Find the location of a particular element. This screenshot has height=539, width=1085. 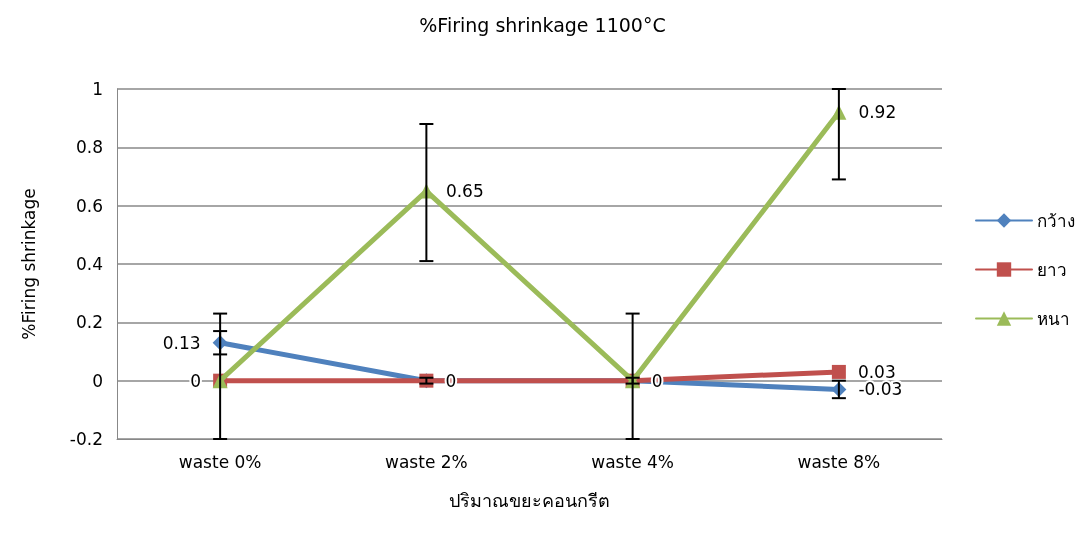

x-tick-label: waste 2% is located at coordinates (426, 461).